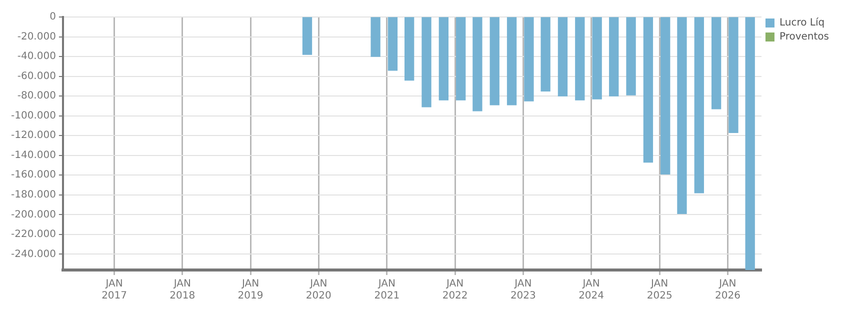 This screenshot has height=313, width=851. What do you see at coordinates (183, 290) in the screenshot?
I see `x-tick-label: JAN 2018` at bounding box center [183, 290].